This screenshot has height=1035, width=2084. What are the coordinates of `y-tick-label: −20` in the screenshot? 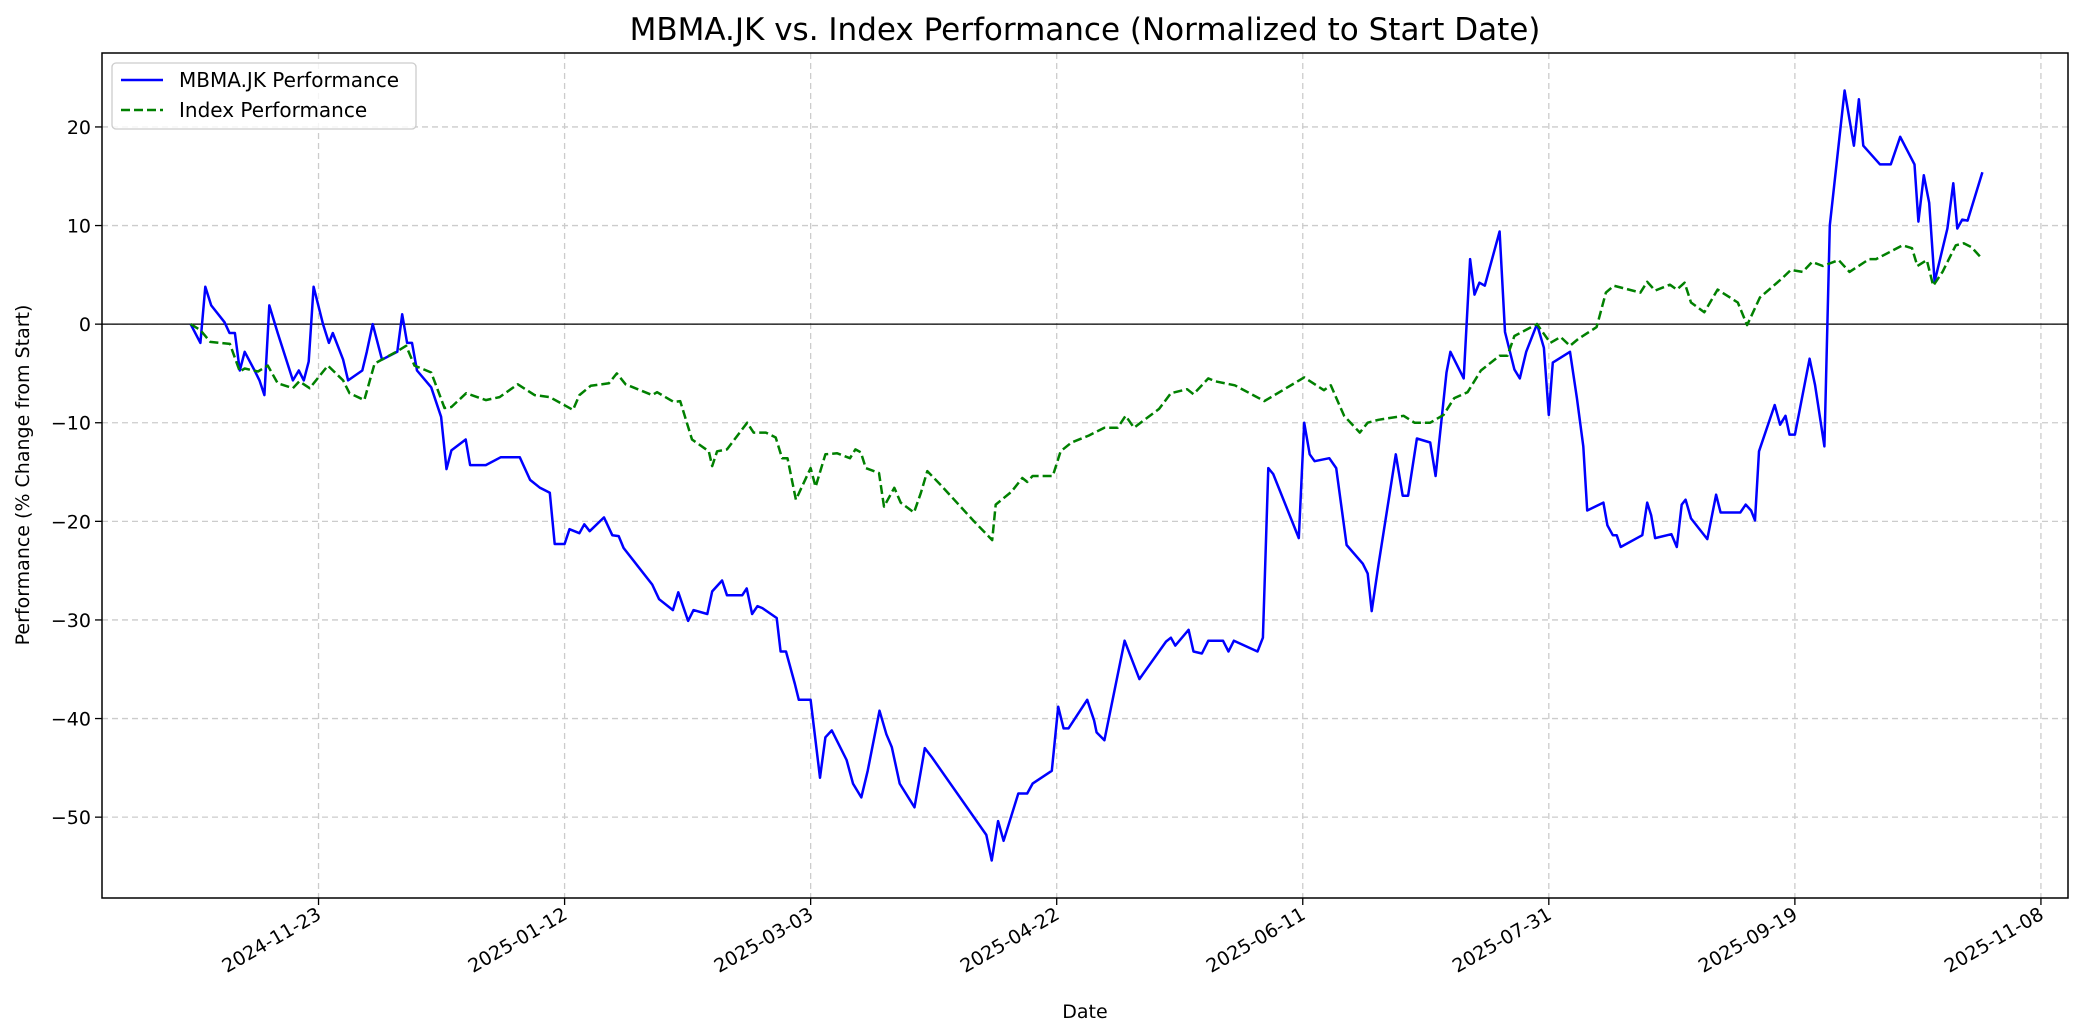 It's located at (71, 522).